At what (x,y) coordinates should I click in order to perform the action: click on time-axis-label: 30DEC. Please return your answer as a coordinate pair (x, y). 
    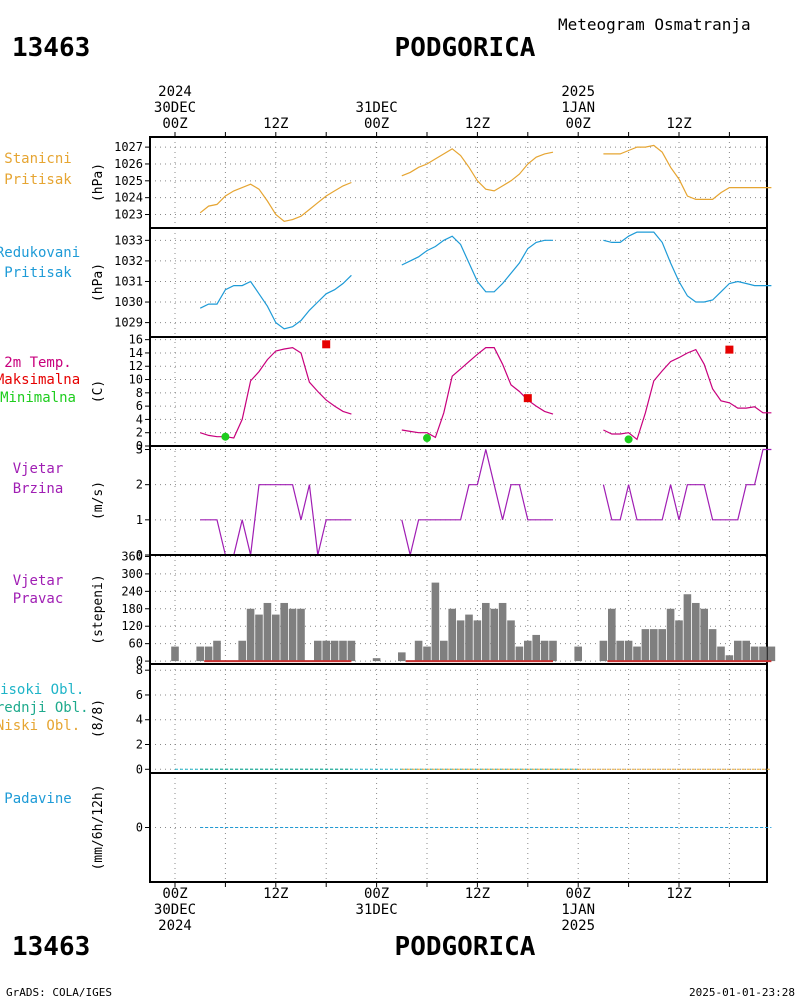
    Looking at the image, I should click on (175, 910).